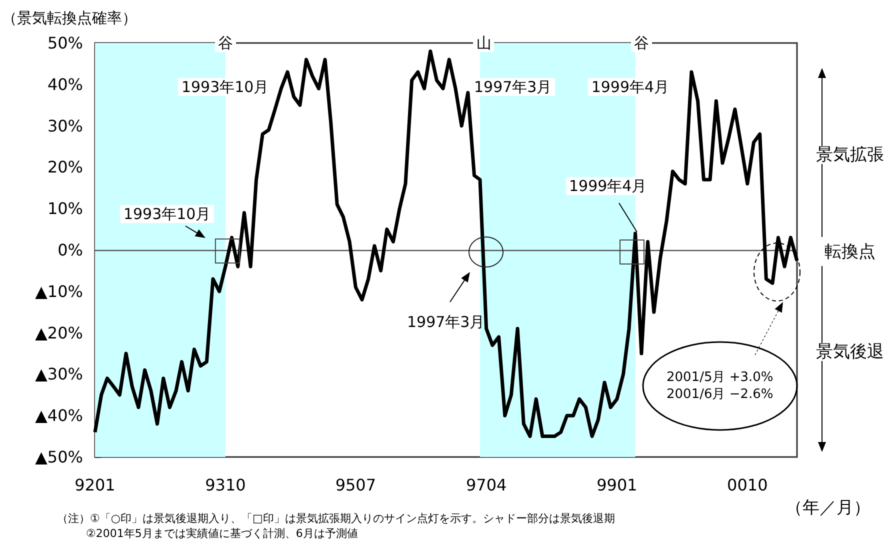 This screenshot has width=892, height=541. I want to click on x-tick-label: 9310, so click(225, 485).